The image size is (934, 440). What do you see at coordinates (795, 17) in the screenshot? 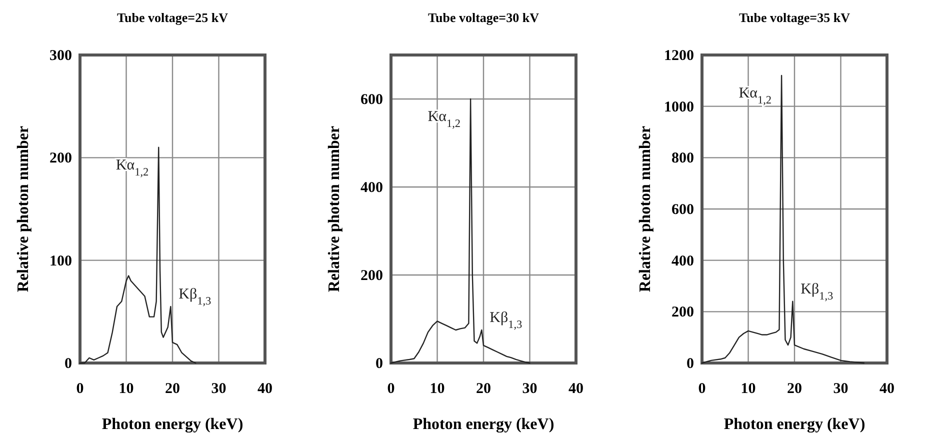
I see `chart-title: Tube voltage=35 kV` at bounding box center [795, 17].